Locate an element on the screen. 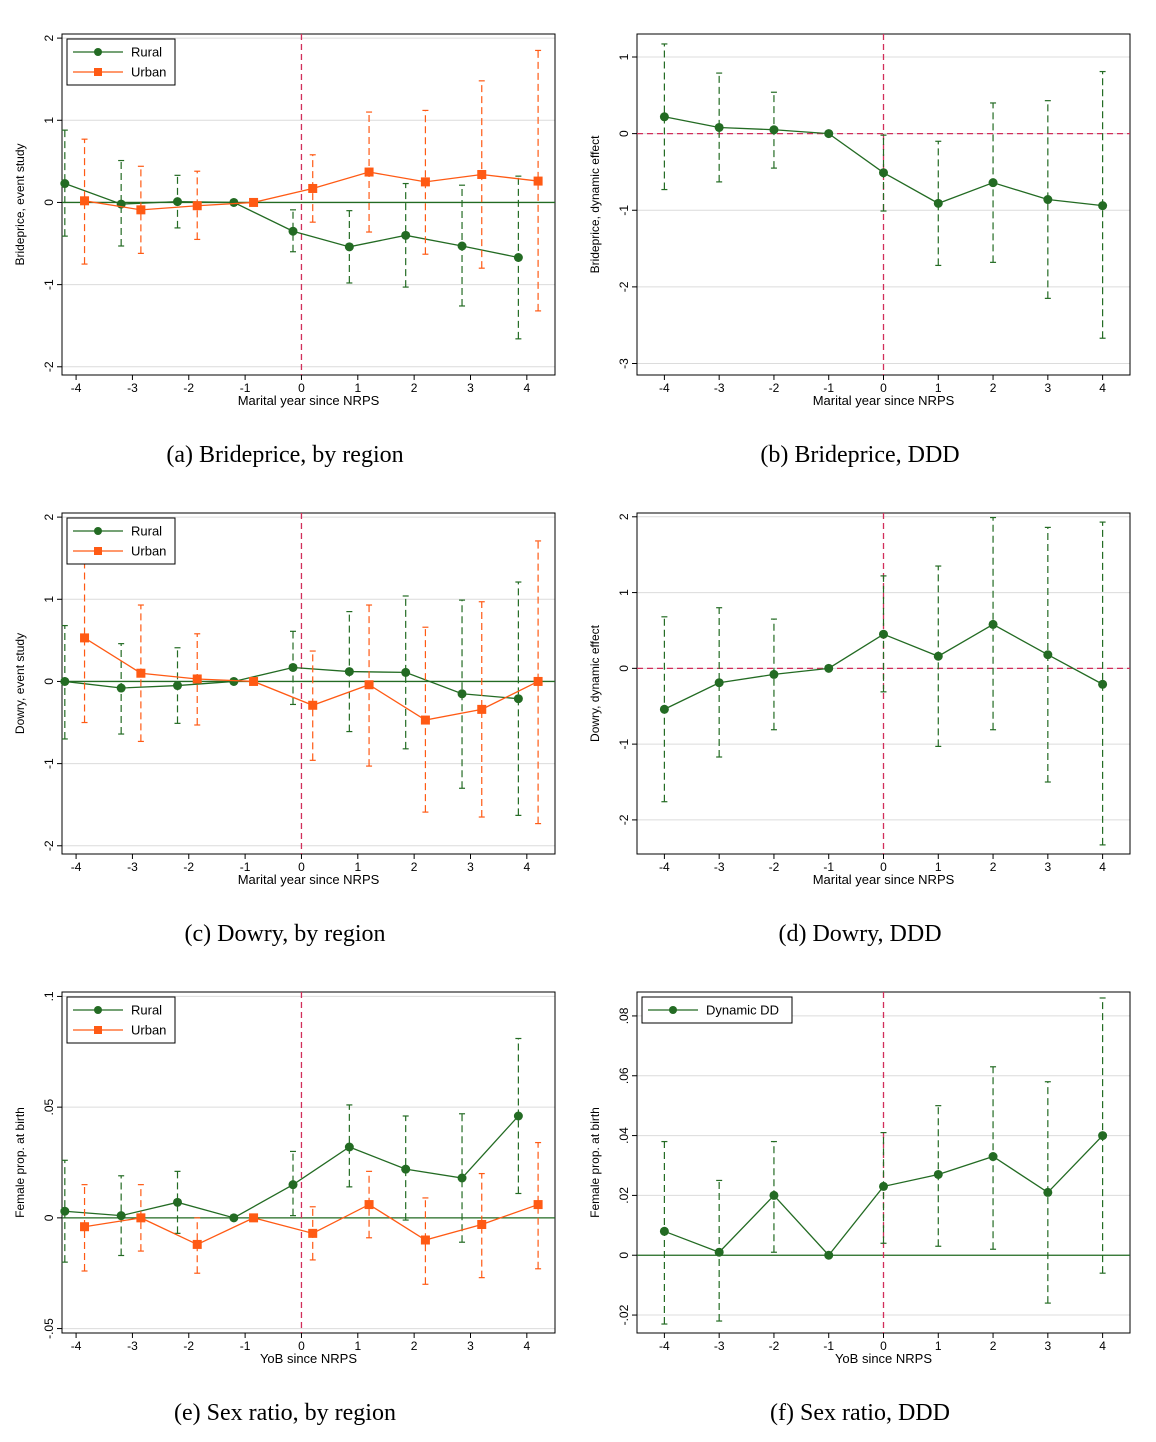 This screenshot has width=1156, height=1442. series-line is located at coordinates (291, 1167).